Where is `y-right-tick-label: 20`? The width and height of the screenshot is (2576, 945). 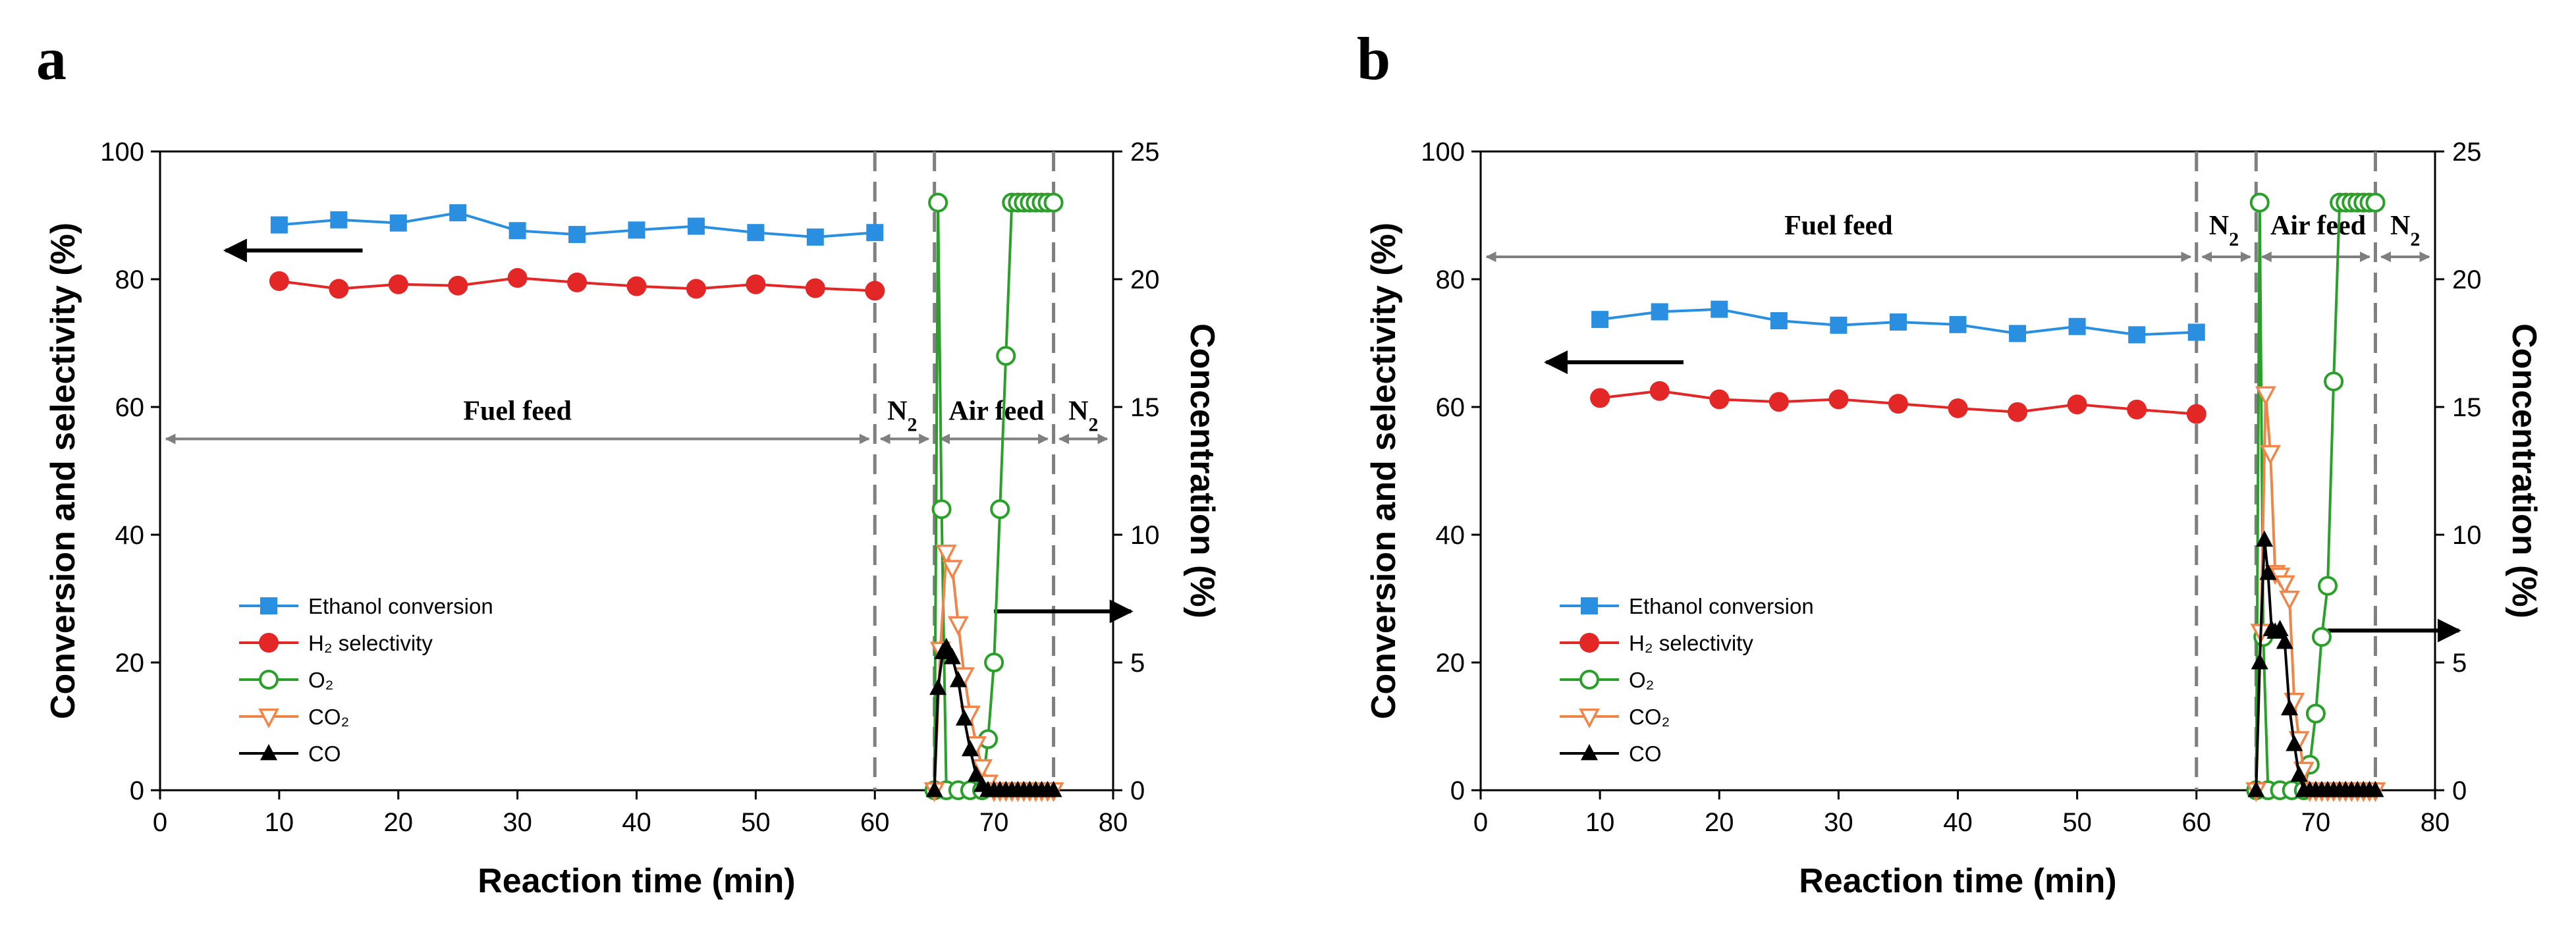
y-right-tick-label: 20 is located at coordinates (1145, 279).